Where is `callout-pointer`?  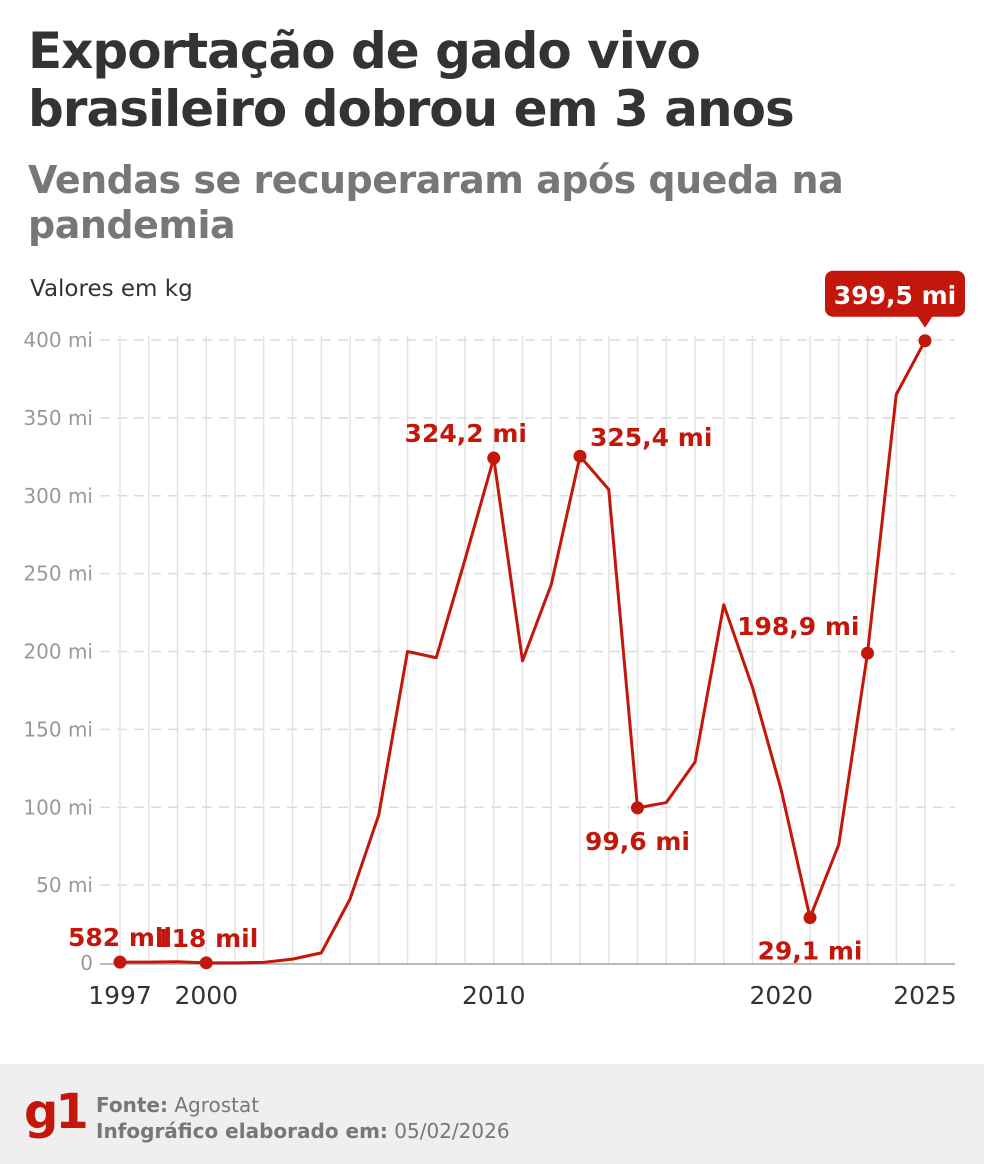 callout-pointer is located at coordinates (925, 321).